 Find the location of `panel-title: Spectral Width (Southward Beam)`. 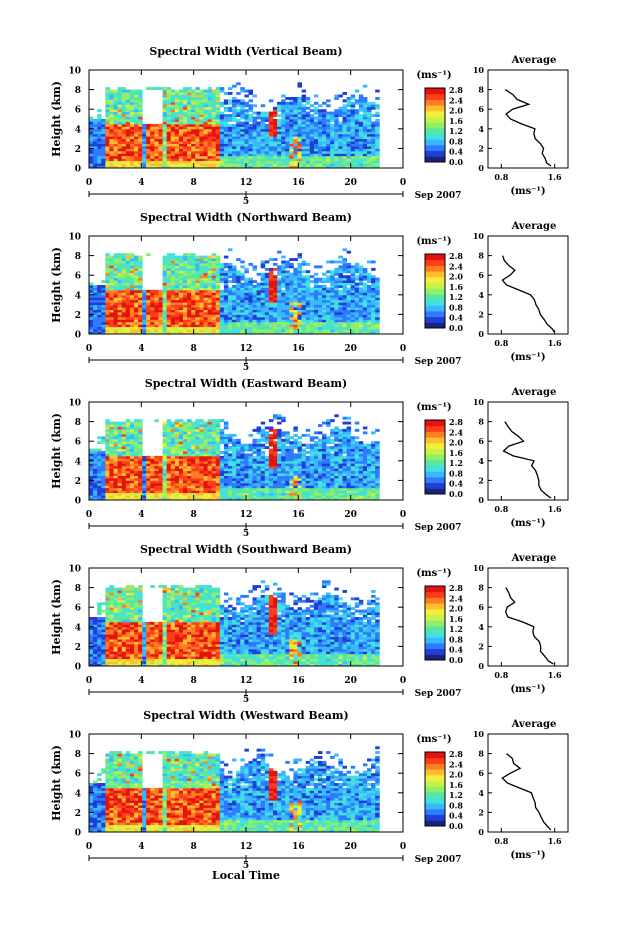

panel-title: Spectral Width (Southward Beam) is located at coordinates (246, 549).